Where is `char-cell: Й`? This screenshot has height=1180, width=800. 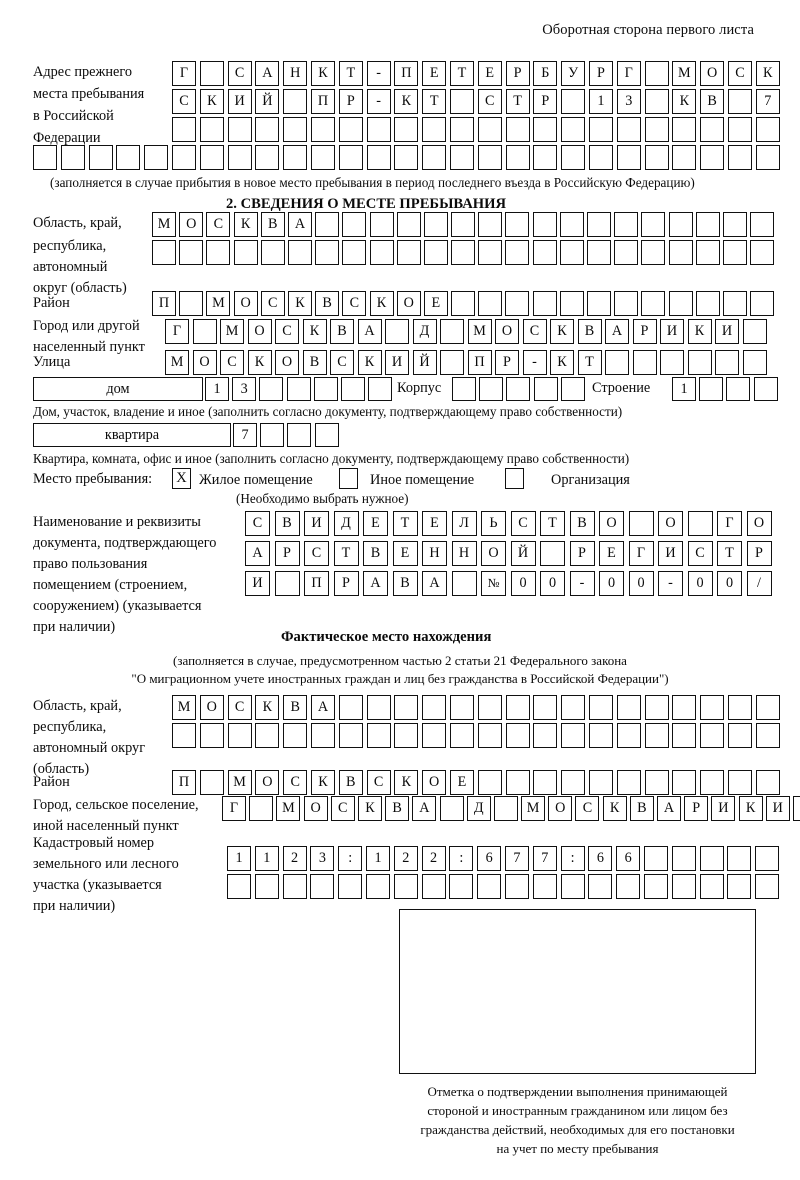 char-cell: Й is located at coordinates (523, 553).